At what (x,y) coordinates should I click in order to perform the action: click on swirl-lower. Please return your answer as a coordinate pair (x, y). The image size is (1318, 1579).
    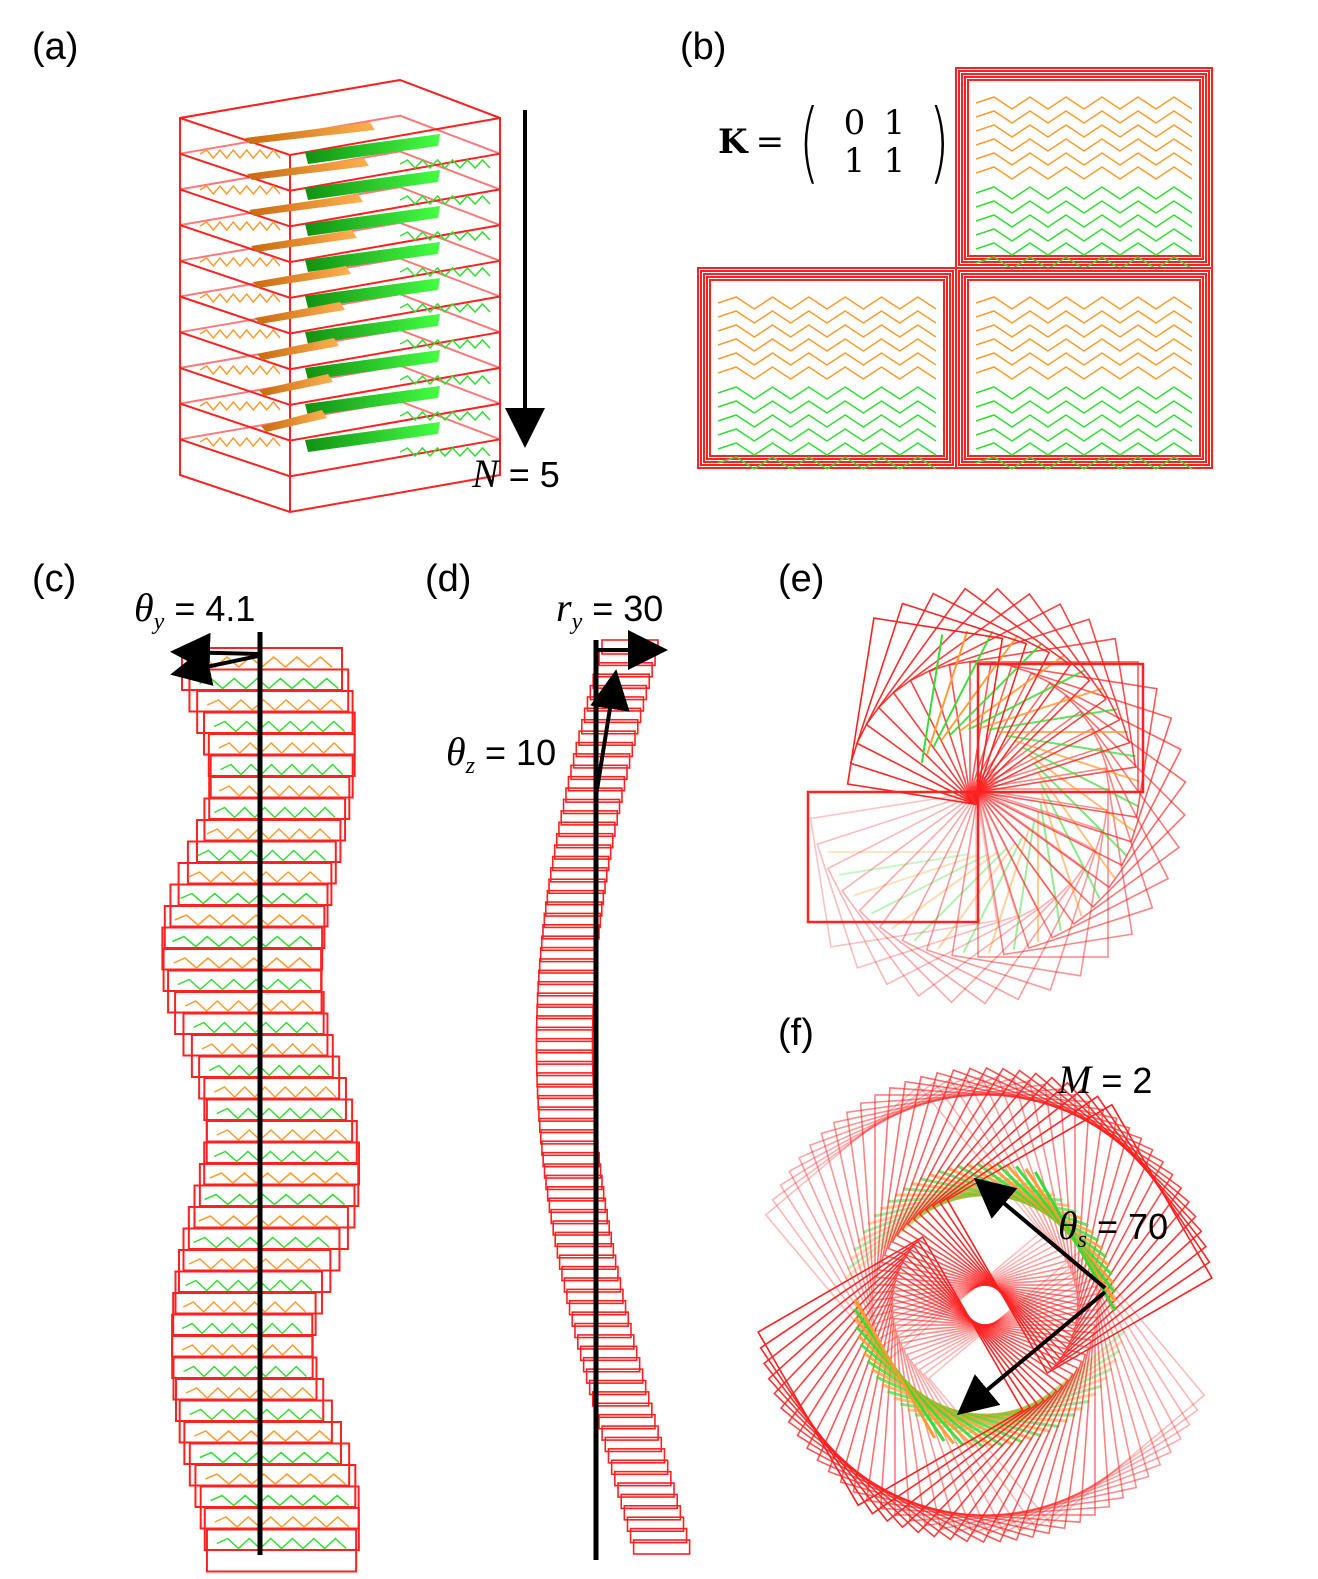
    Looking at the image, I should click on (890, 1371).